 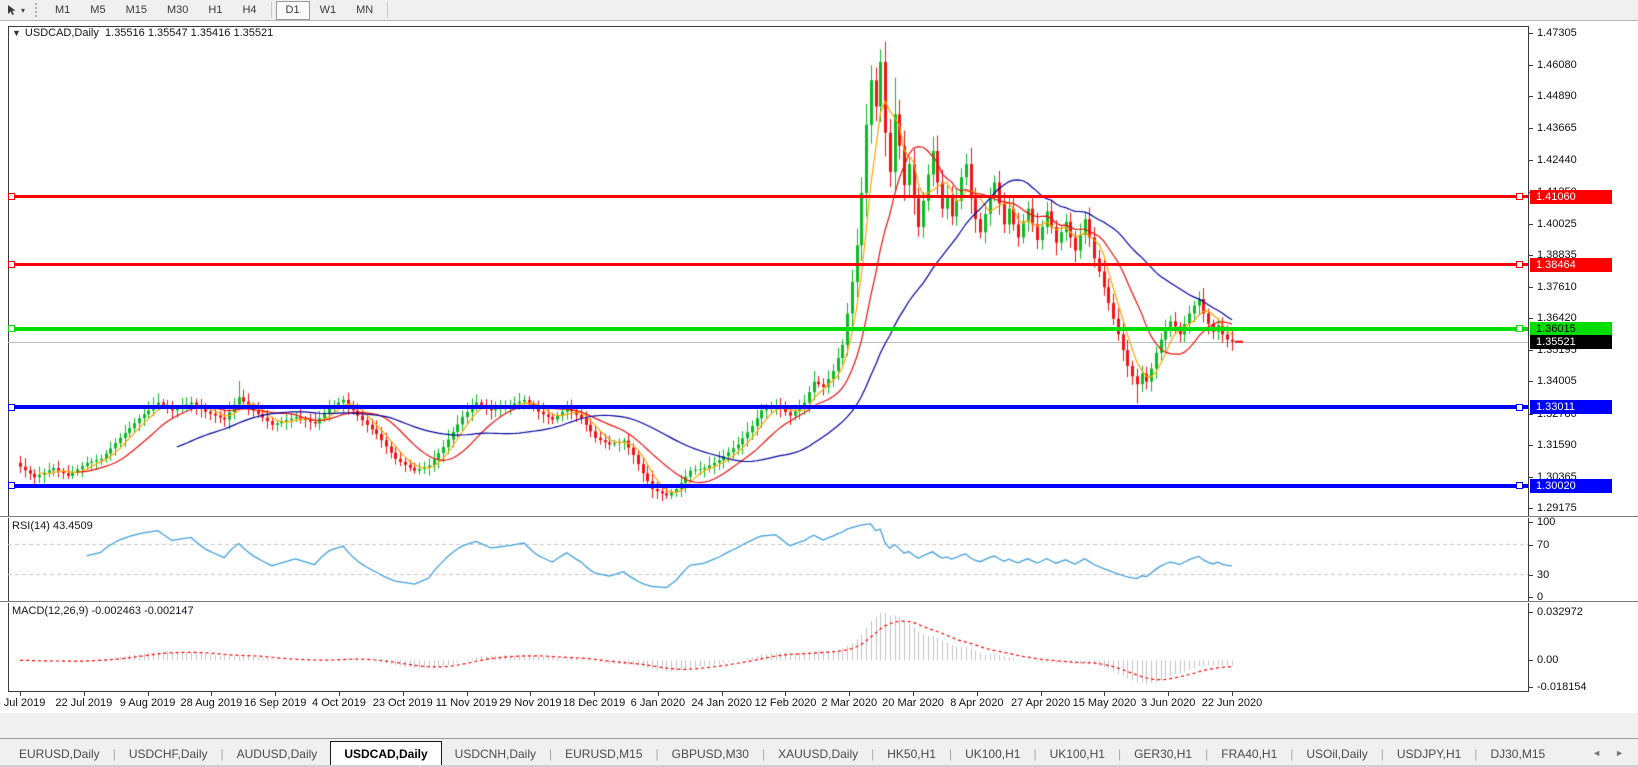 I want to click on plot-border-right, so click(x=1528, y=358).